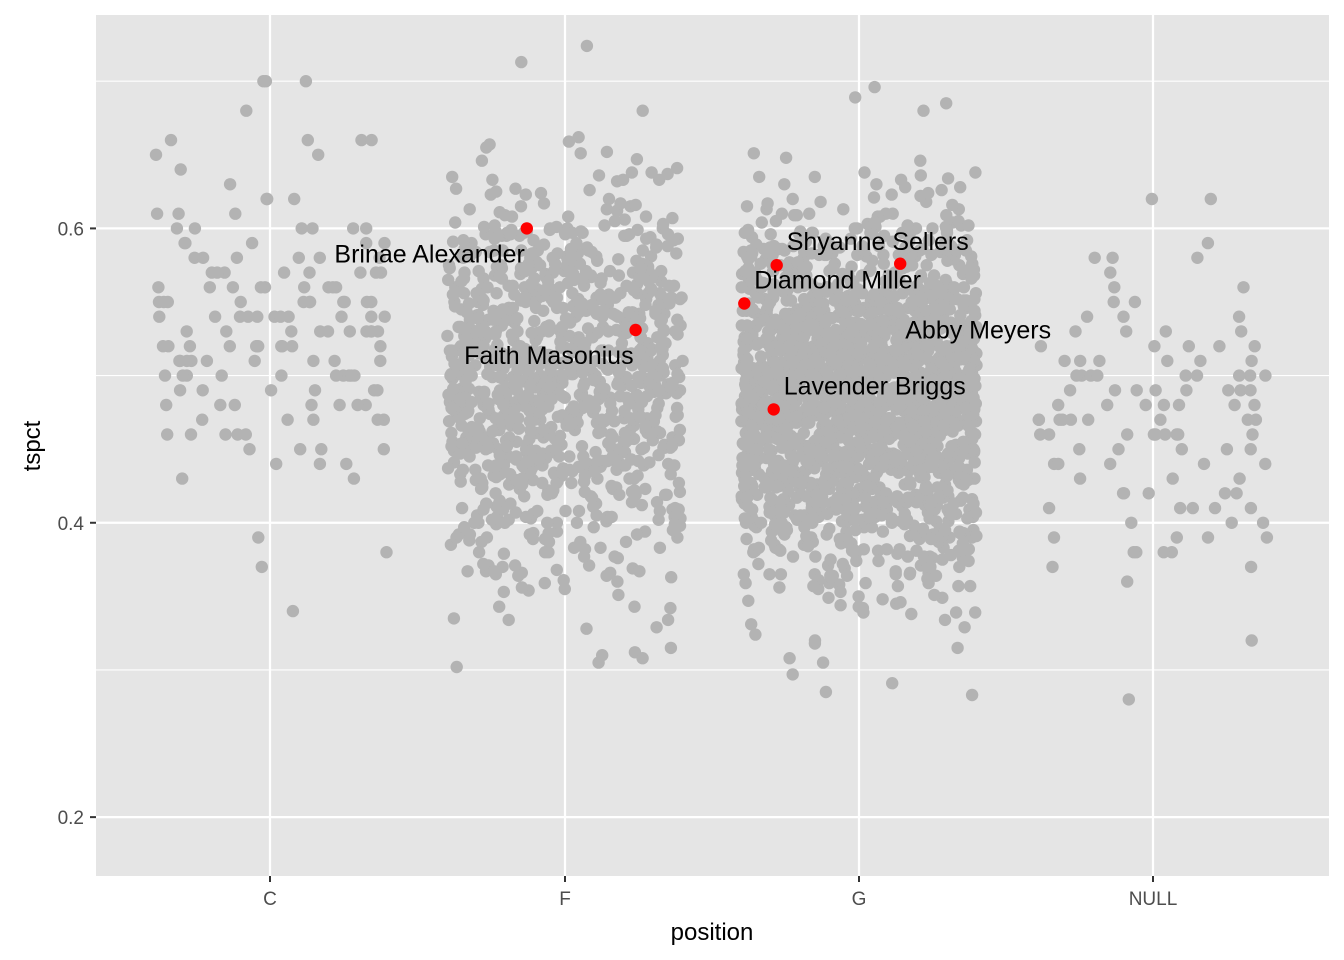 Image resolution: width=1344 pixels, height=960 pixels. I want to click on point-label: Abby Meyers, so click(978, 331).